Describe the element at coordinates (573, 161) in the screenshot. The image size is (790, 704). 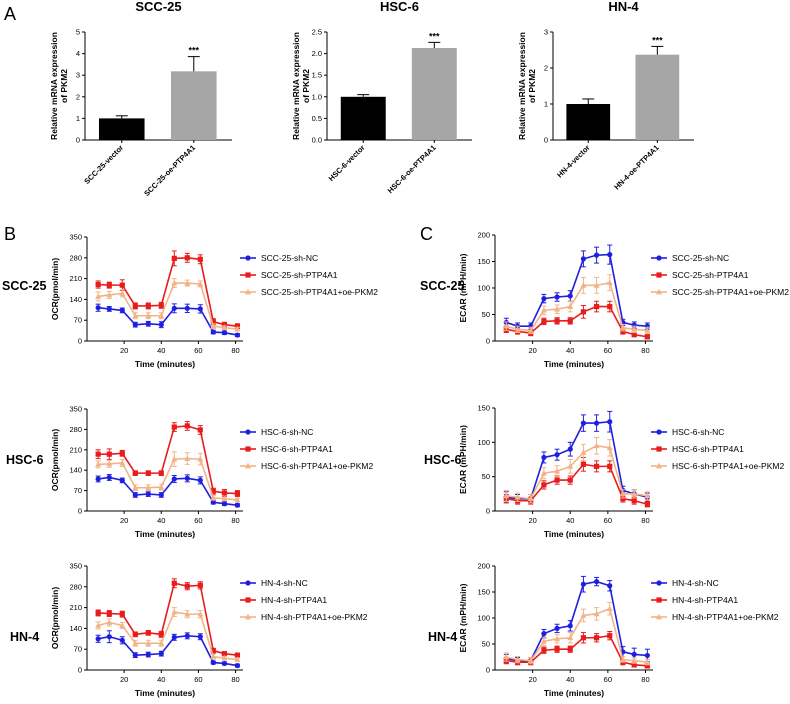
I see `x-category-label: HN-4-vector` at that location.